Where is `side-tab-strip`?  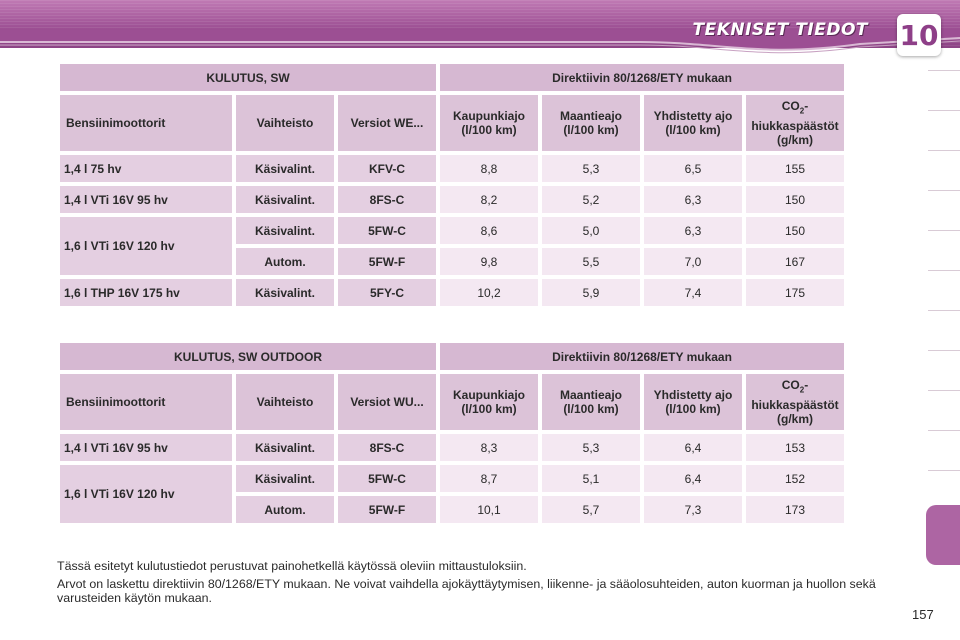
side-tab-strip is located at coordinates (944, 305).